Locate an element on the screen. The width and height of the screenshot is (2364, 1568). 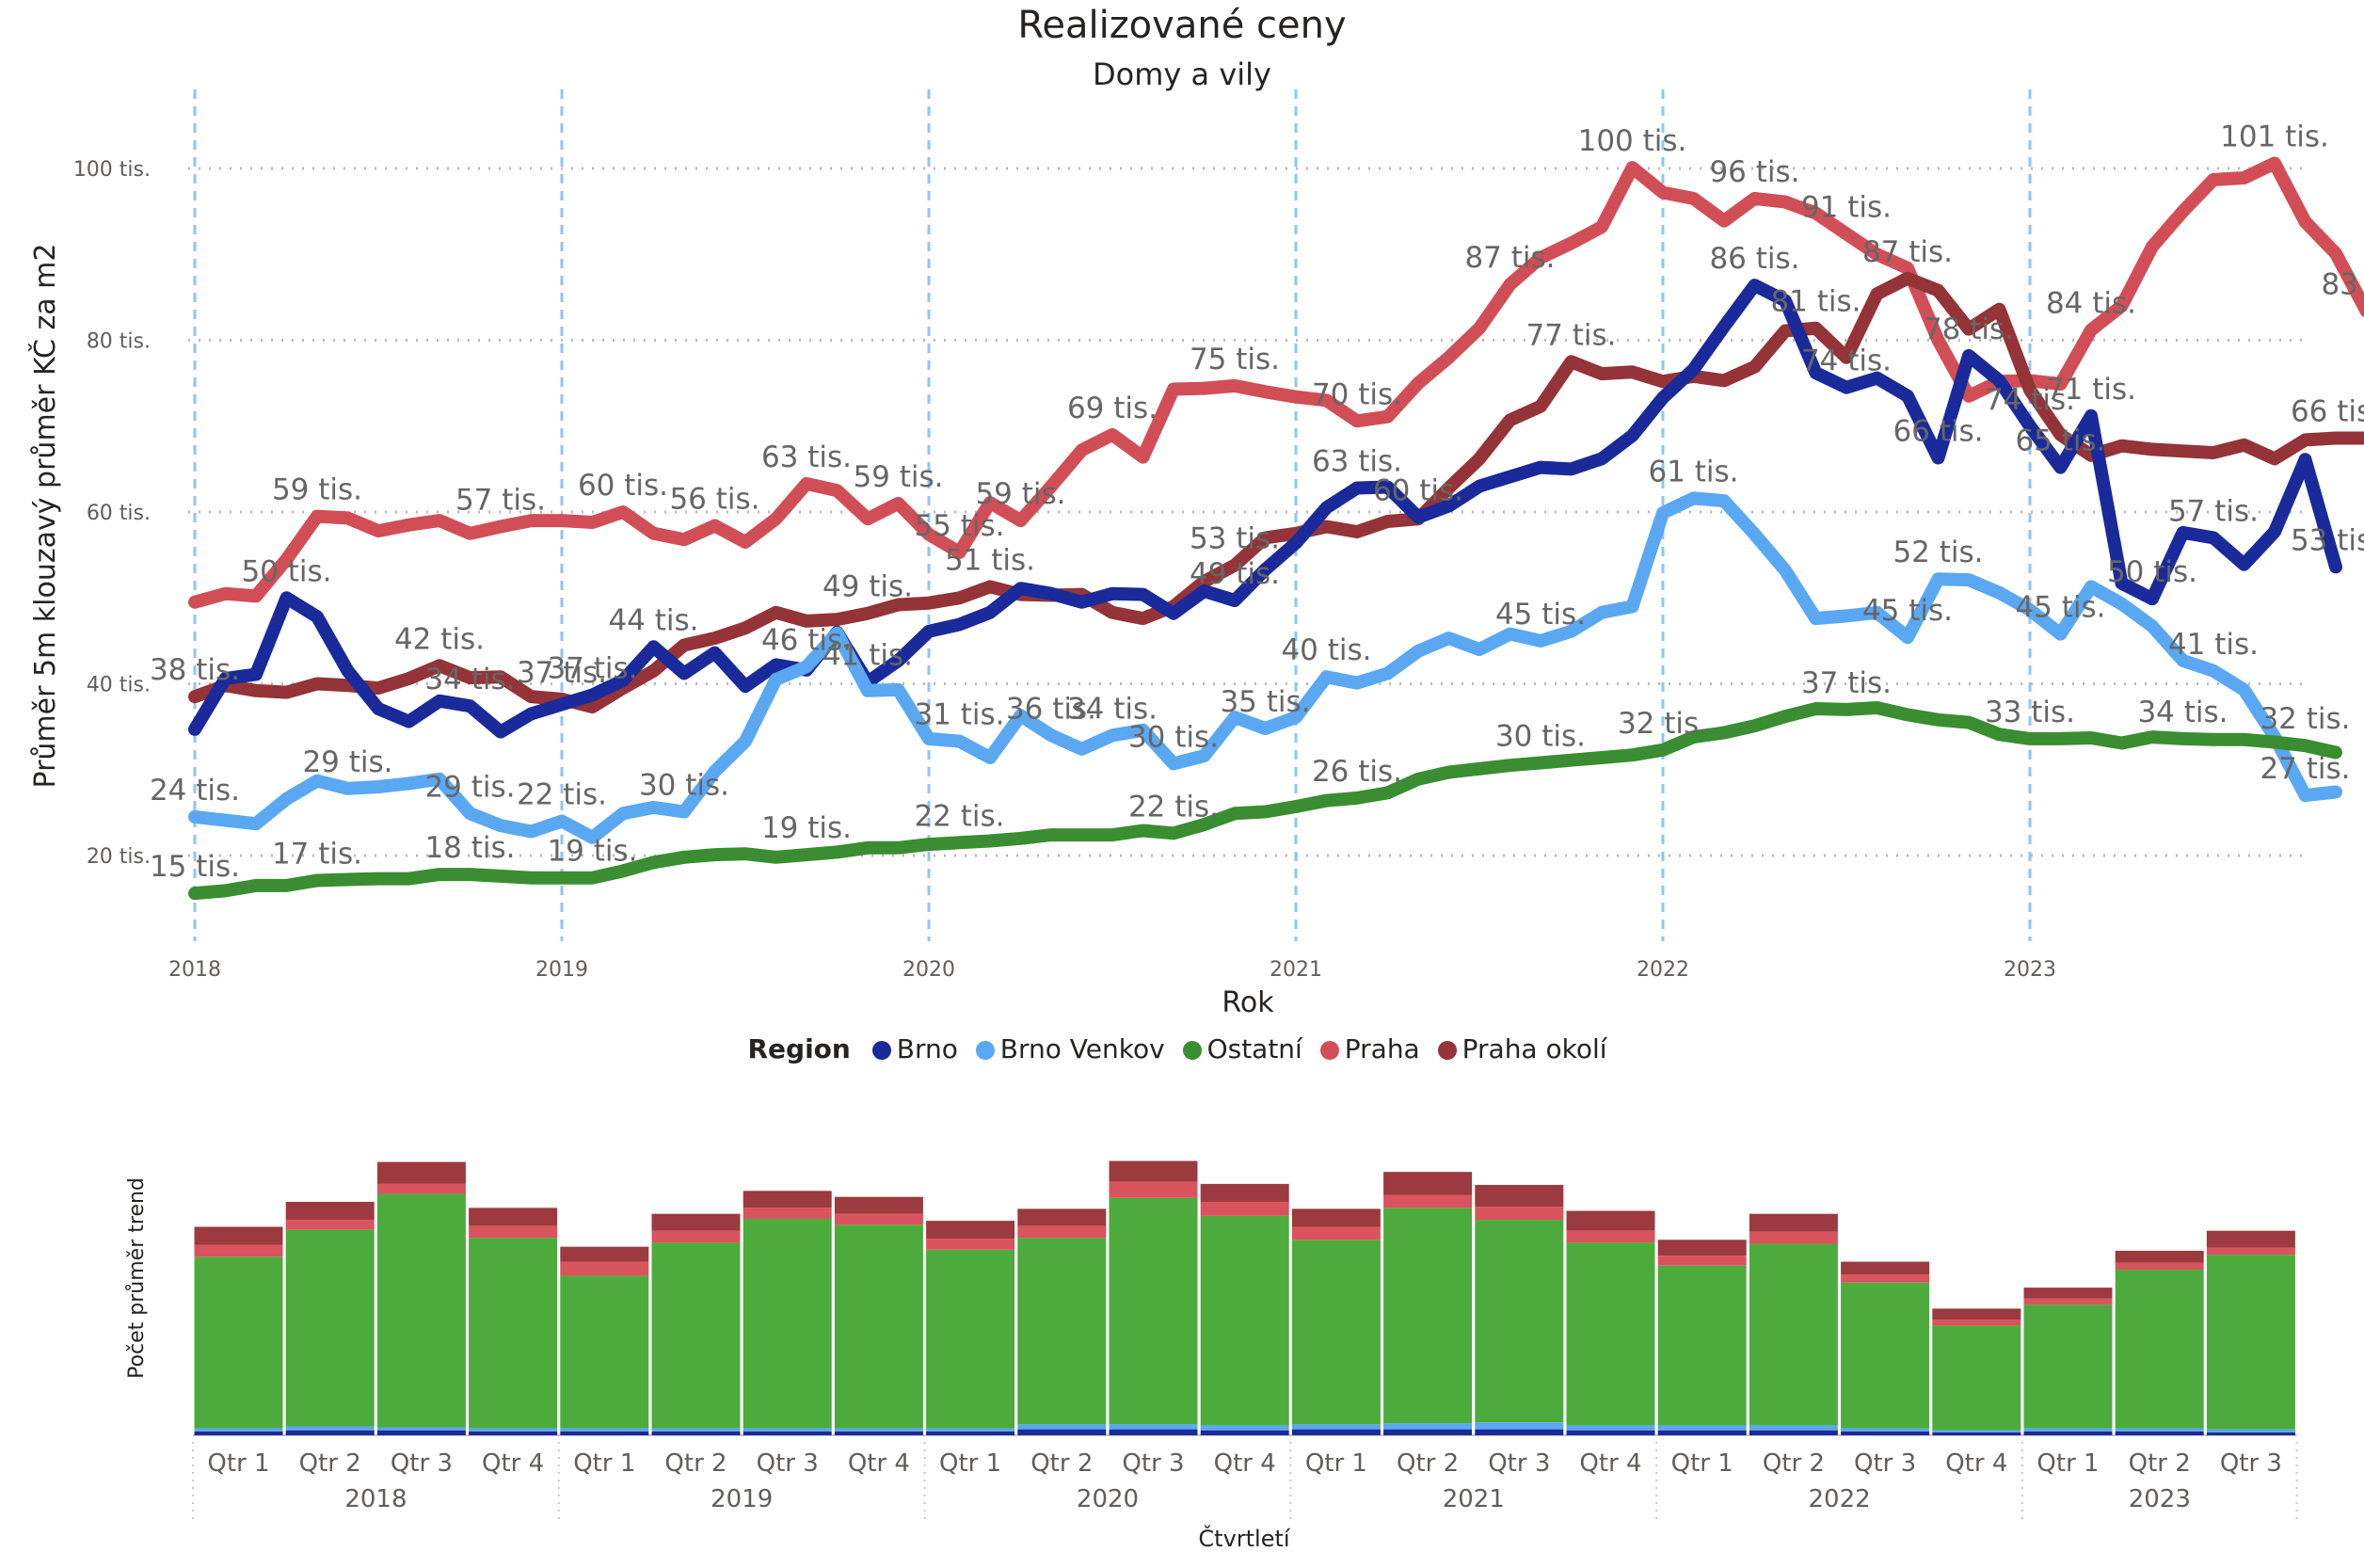
data-label: 33 tis. is located at coordinates (2030, 712).